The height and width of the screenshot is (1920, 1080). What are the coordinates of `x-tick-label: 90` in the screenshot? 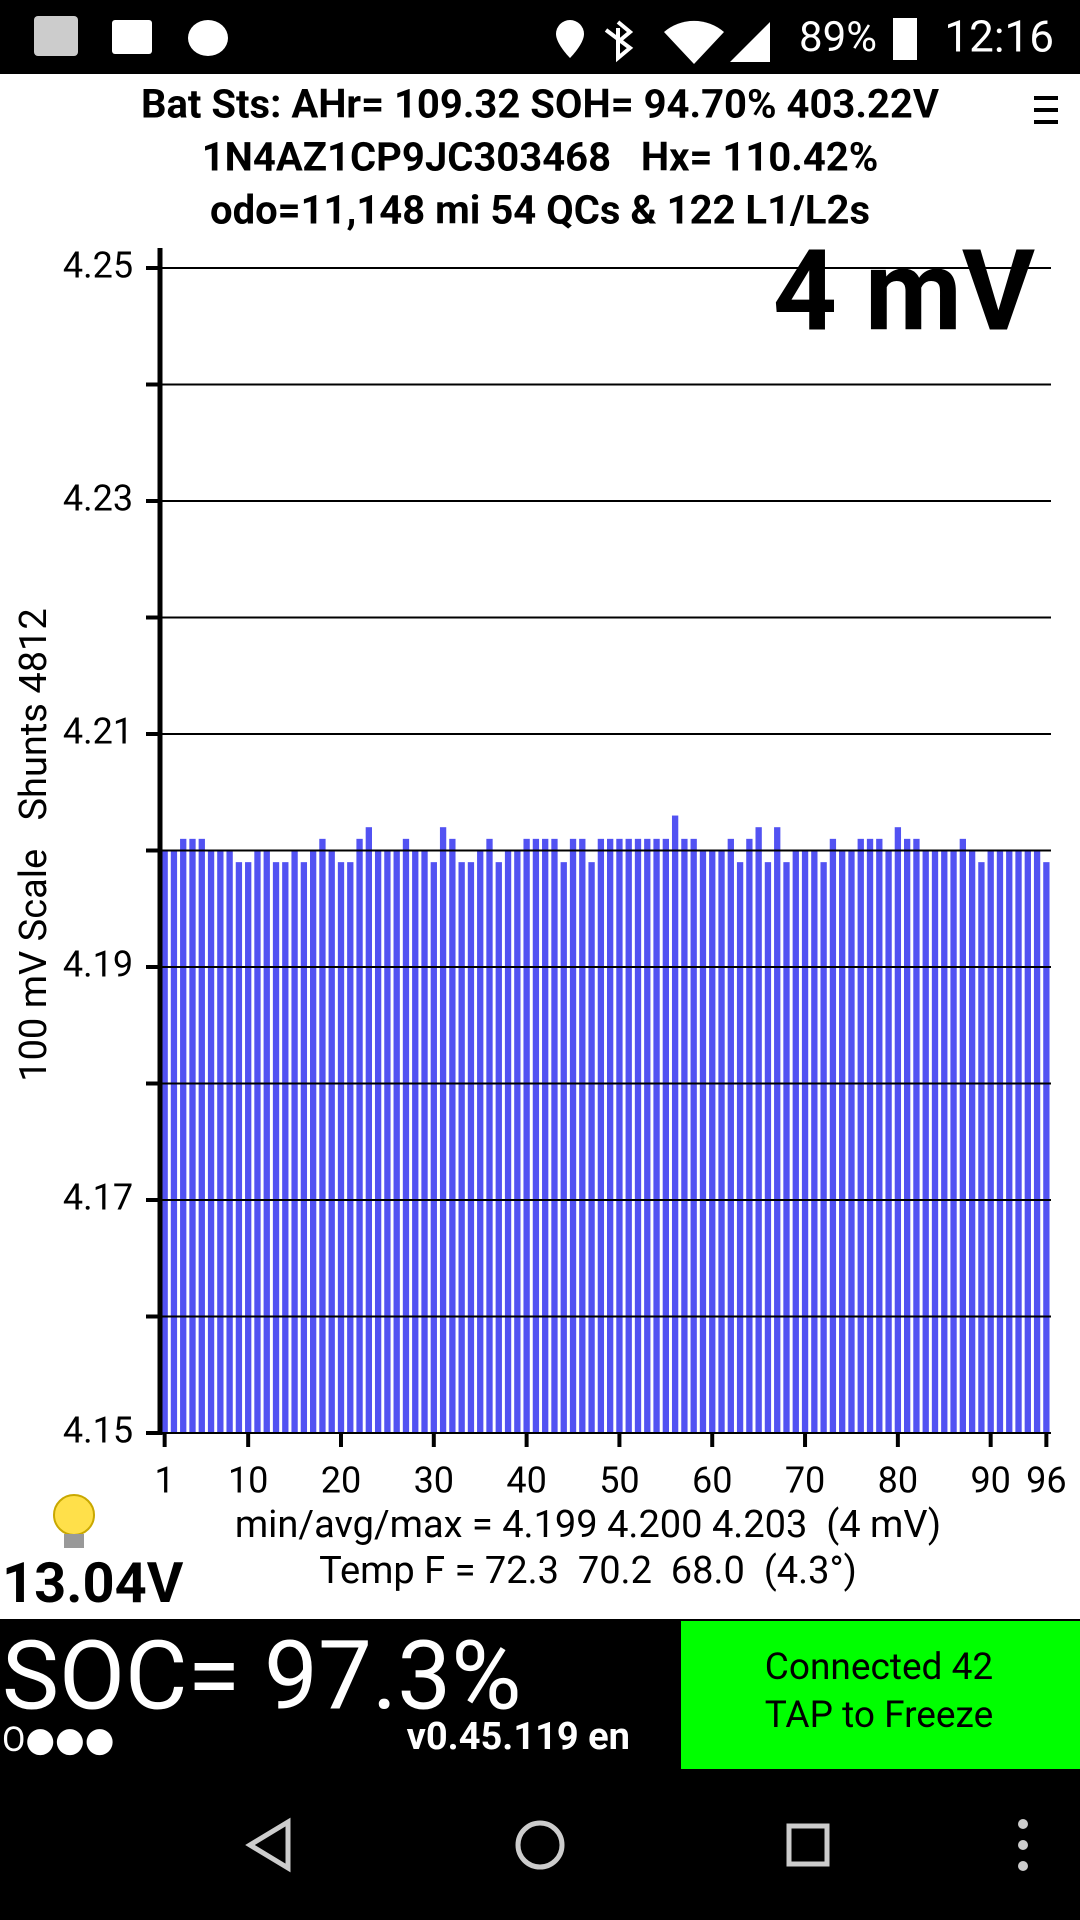 It's located at (990, 1481).